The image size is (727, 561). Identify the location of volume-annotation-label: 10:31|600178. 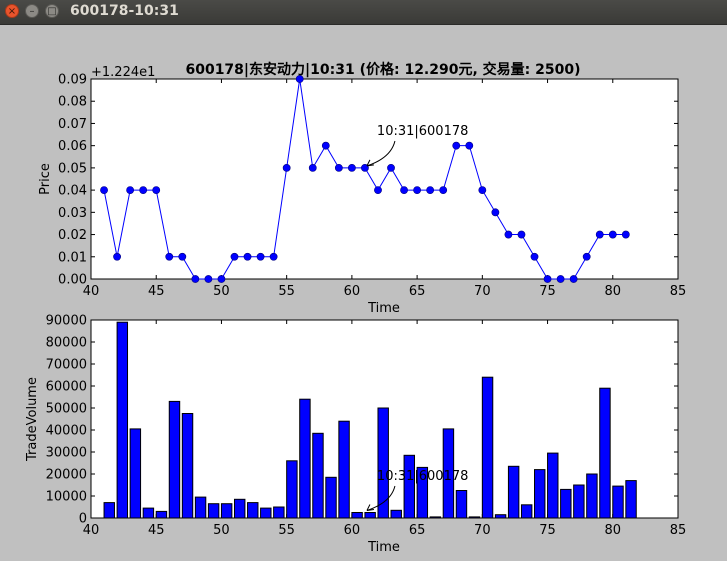
(422, 476).